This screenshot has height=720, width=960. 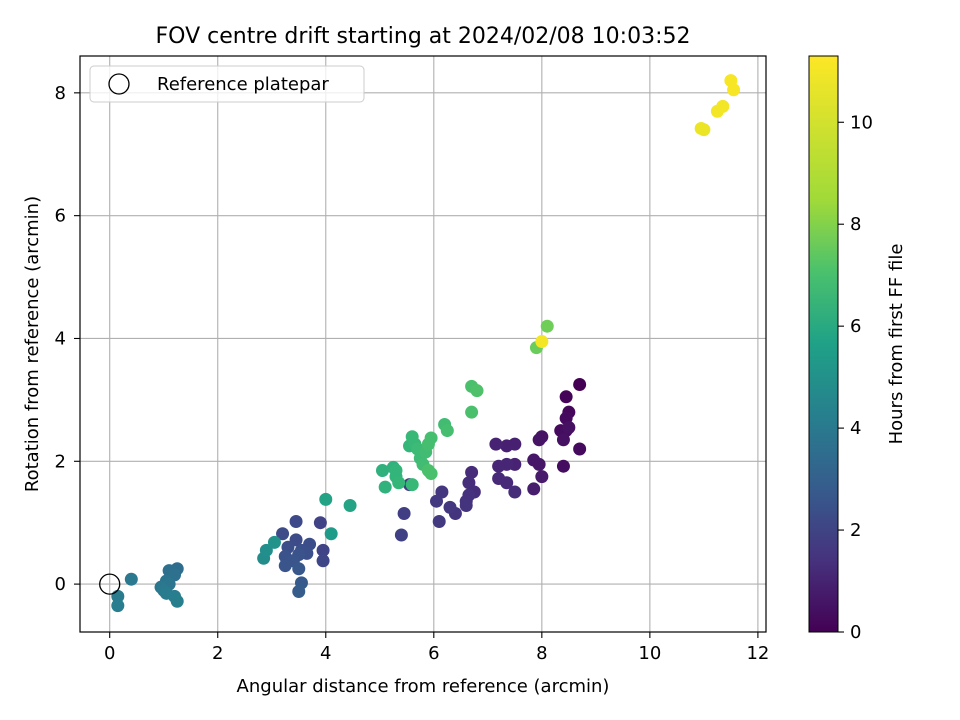 What do you see at coordinates (649, 653) in the screenshot?
I see `x-tick-label: 10` at bounding box center [649, 653].